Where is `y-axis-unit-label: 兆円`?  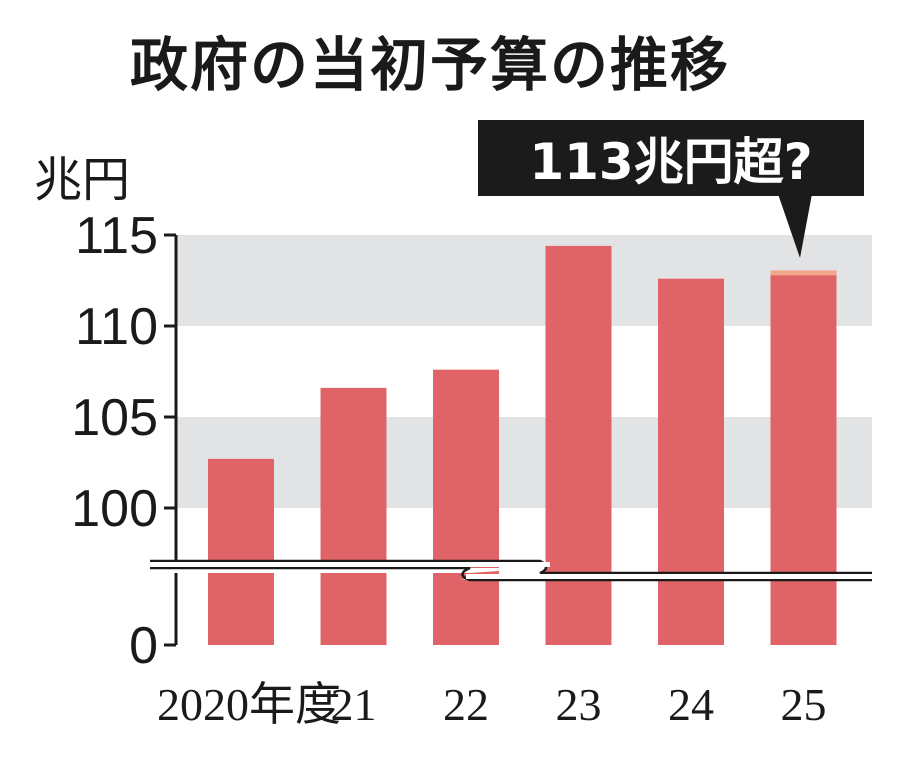 y-axis-unit-label: 兆円 is located at coordinates (82, 180).